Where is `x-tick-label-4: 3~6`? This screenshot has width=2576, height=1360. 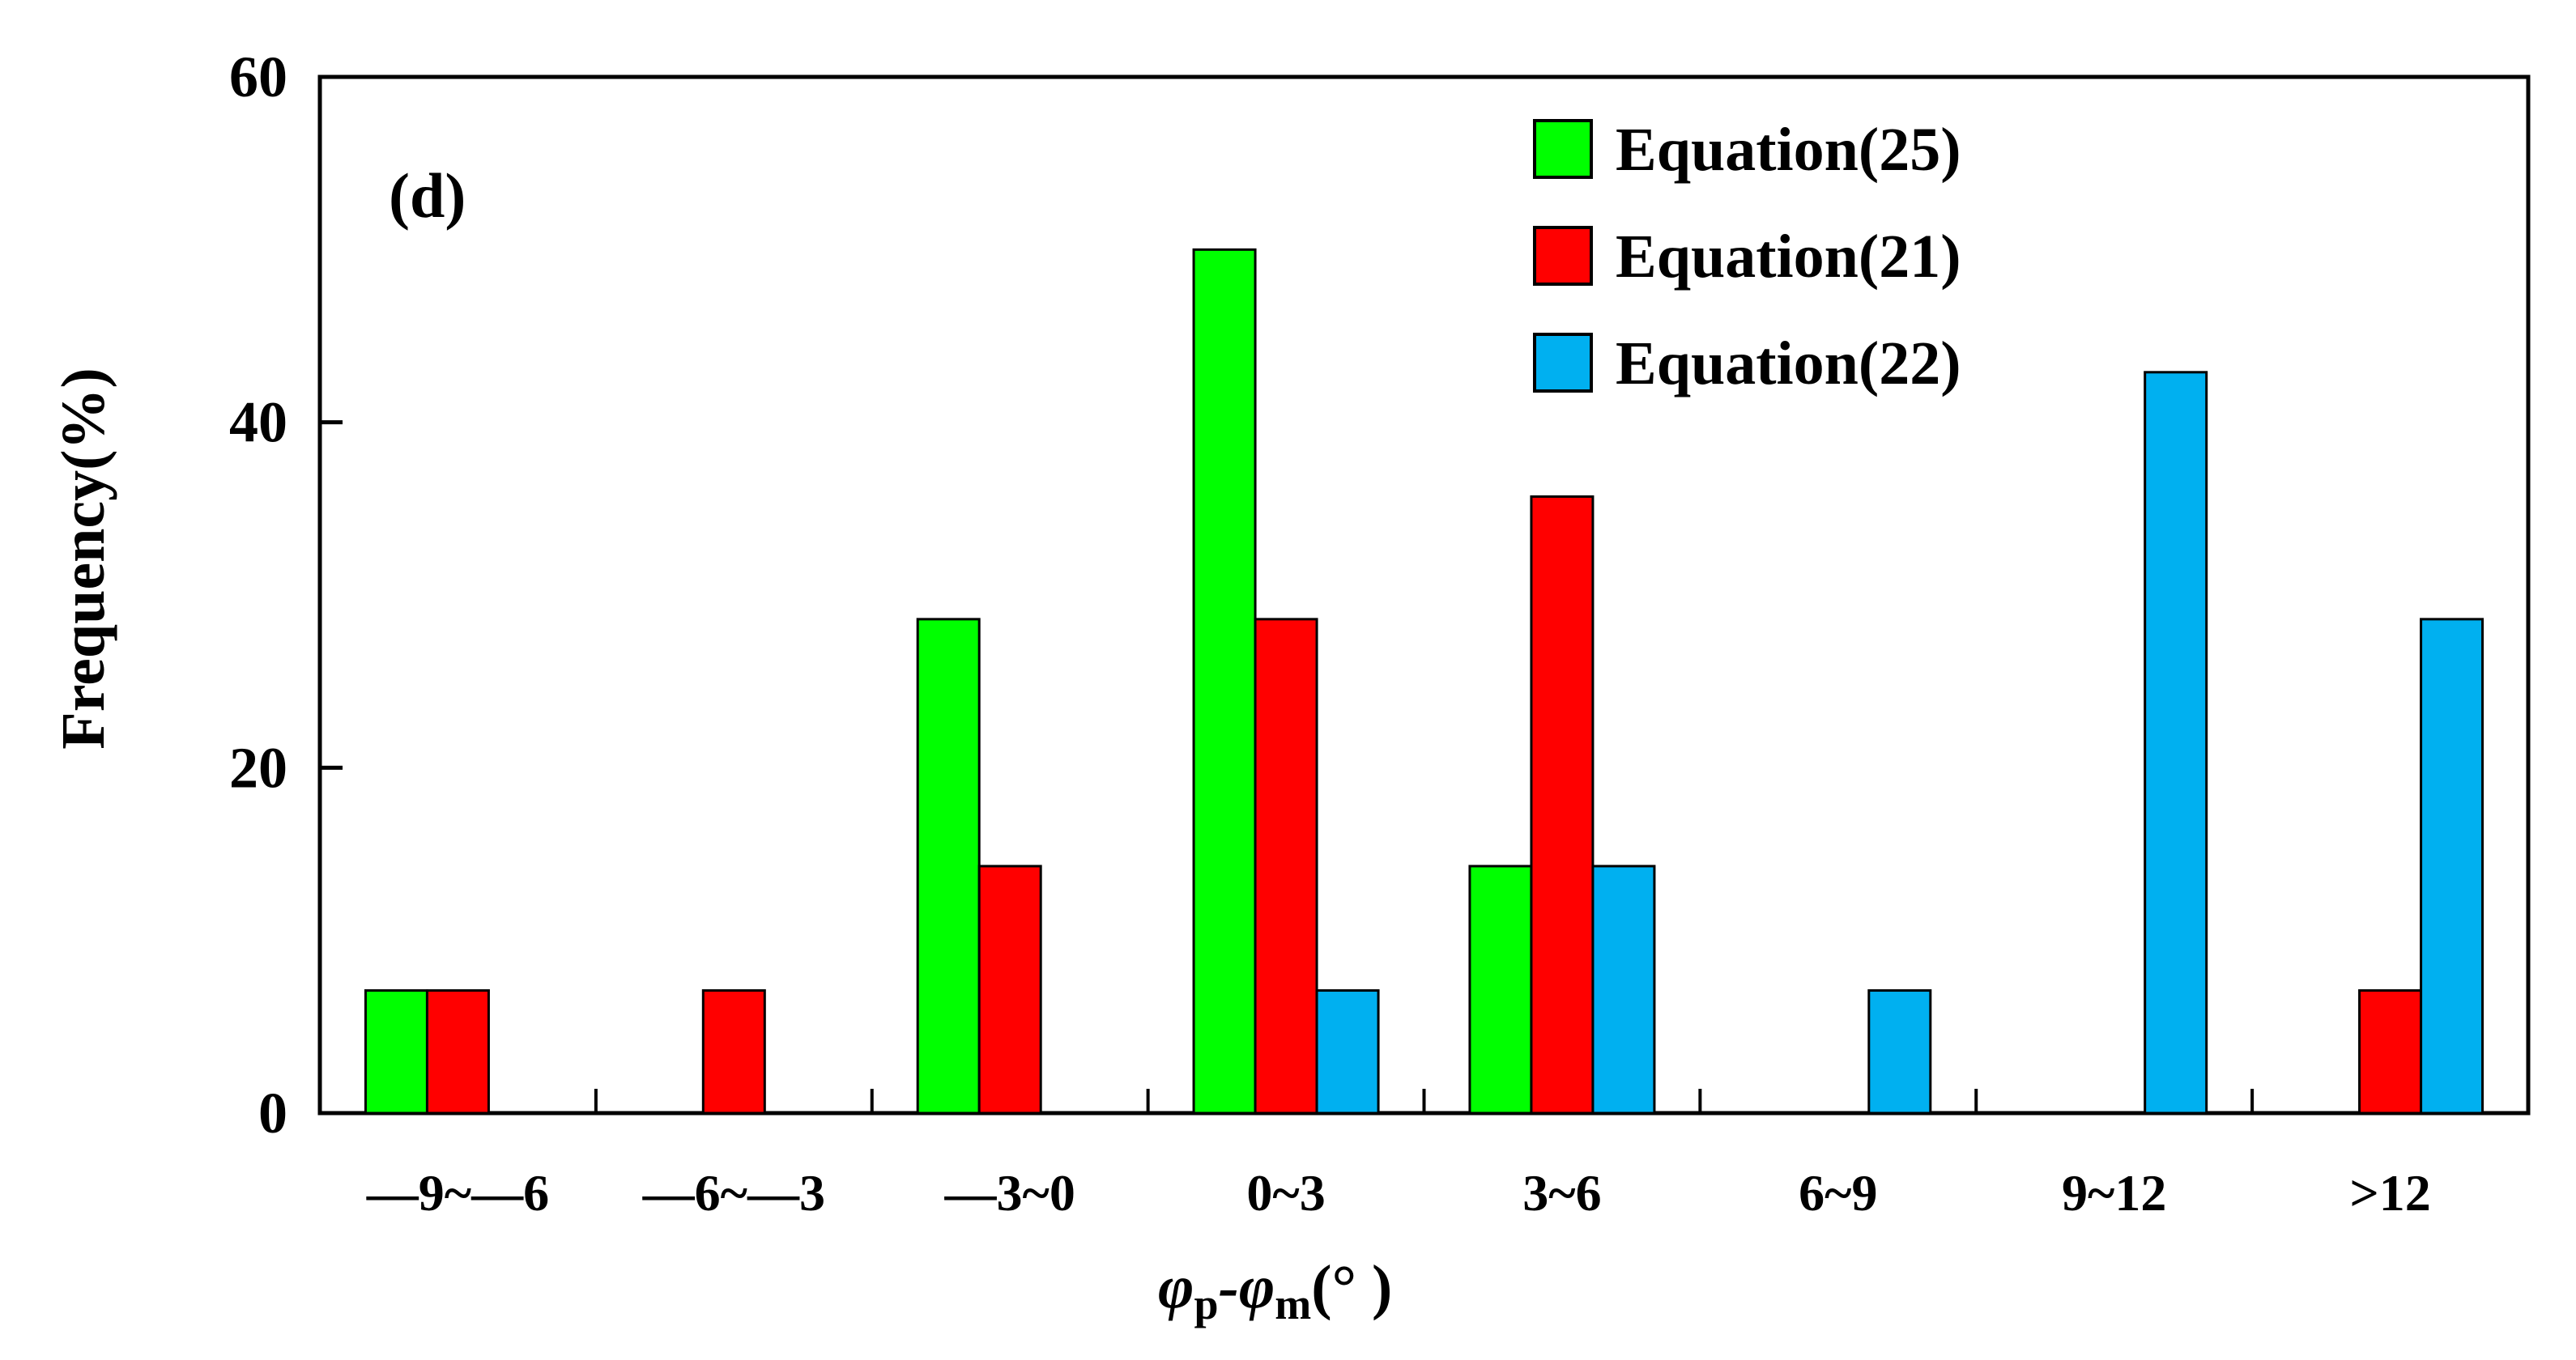
x-tick-label-4: 3~6 is located at coordinates (1561, 1193).